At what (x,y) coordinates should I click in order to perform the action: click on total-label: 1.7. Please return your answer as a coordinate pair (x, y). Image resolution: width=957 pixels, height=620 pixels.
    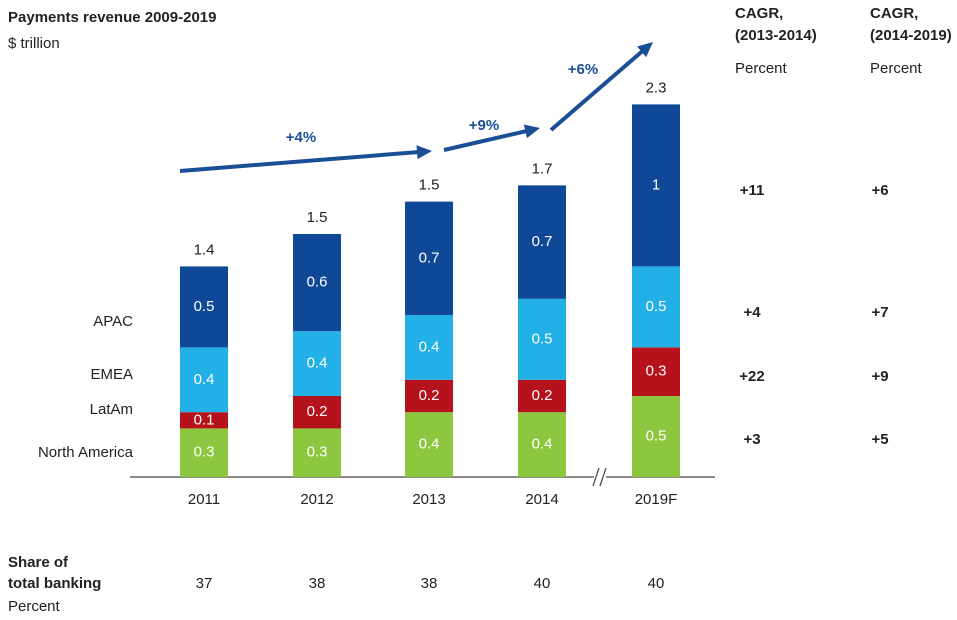
    Looking at the image, I should click on (542, 168).